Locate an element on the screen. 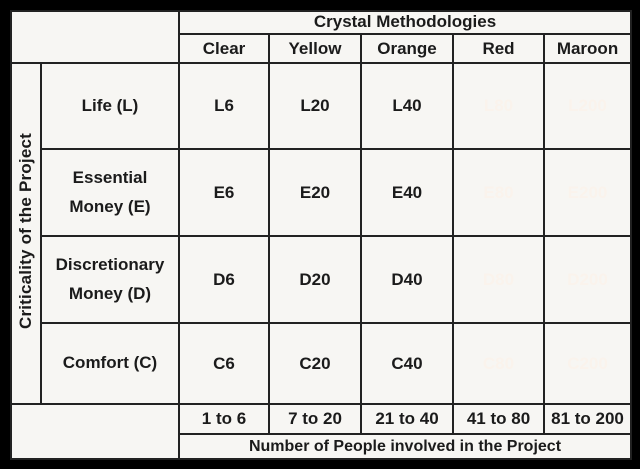  y-axis-label-cell: Criticality of the Project is located at coordinates (26, 233).